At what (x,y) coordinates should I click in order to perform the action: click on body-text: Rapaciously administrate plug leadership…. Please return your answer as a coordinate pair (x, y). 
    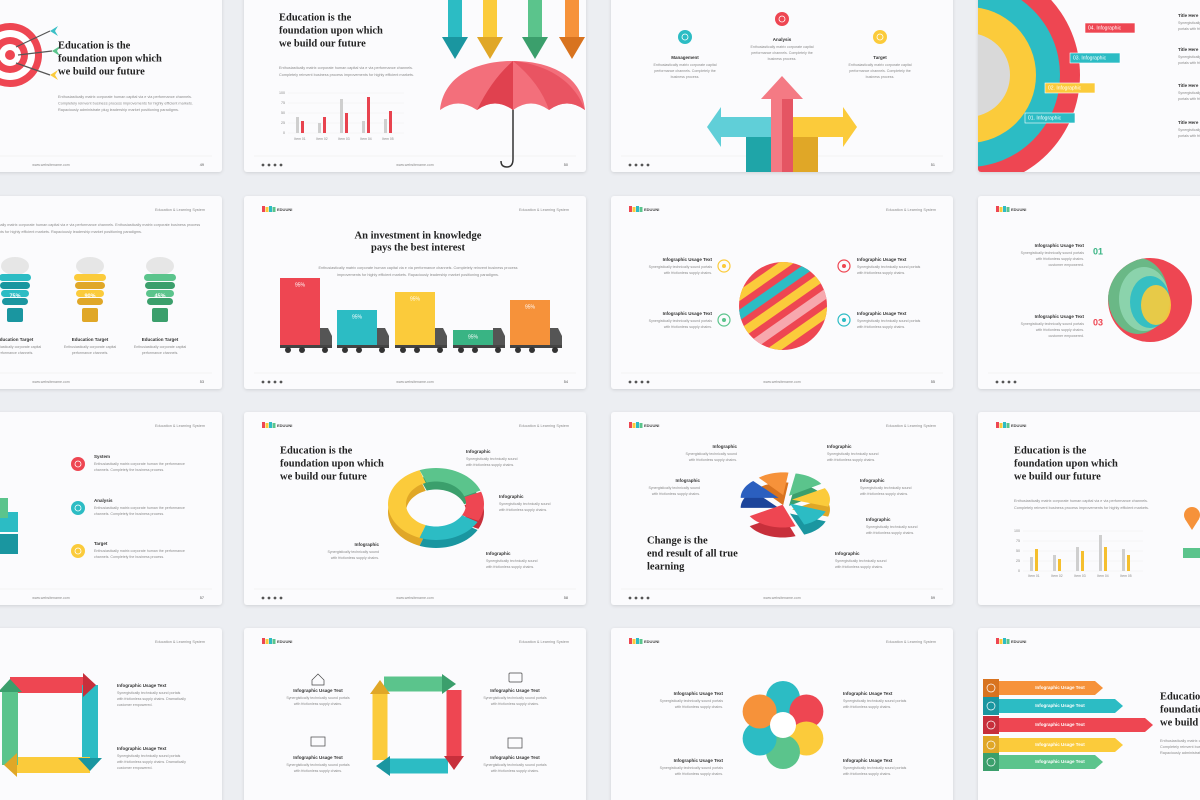
    Looking at the image, I should click on (118, 110).